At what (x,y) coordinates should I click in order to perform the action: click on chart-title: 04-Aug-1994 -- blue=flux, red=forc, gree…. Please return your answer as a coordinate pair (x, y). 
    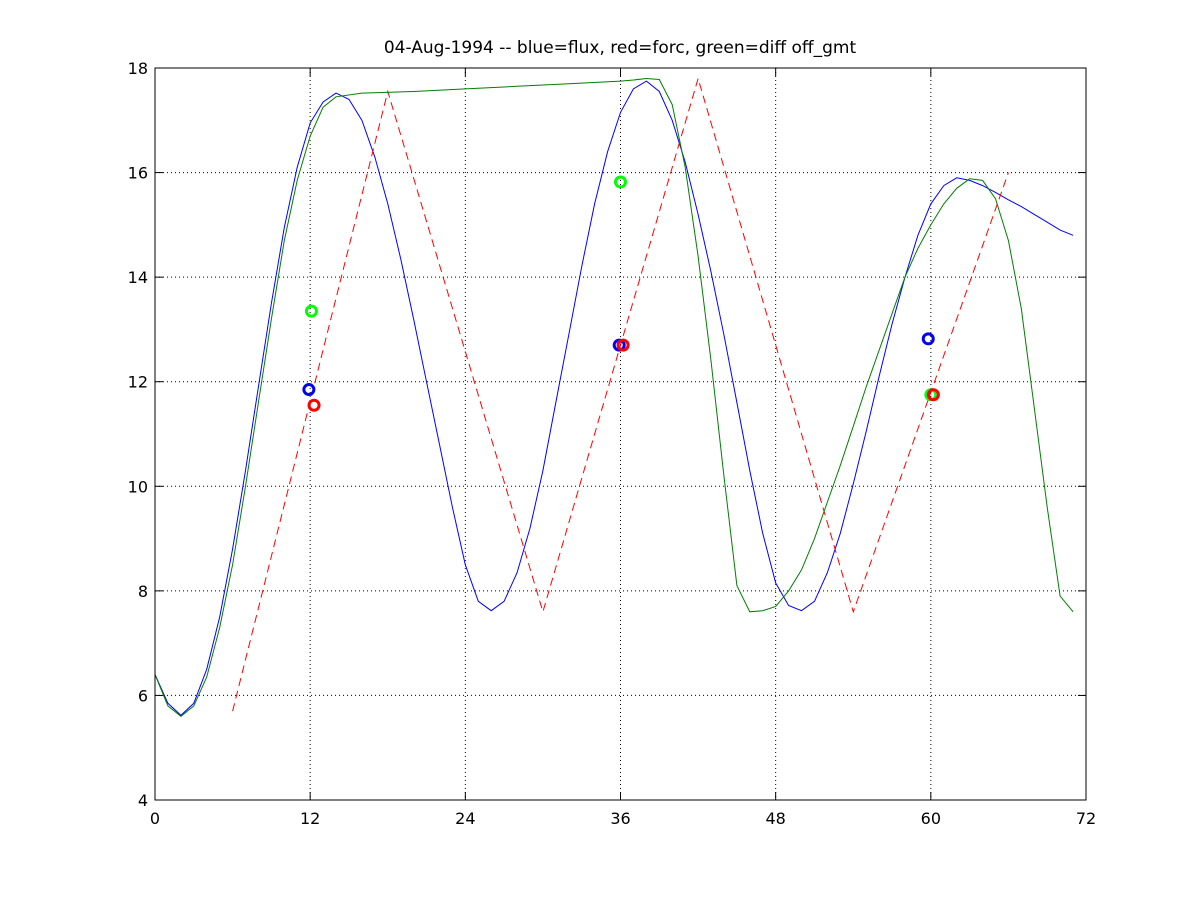
    Looking at the image, I should click on (620, 48).